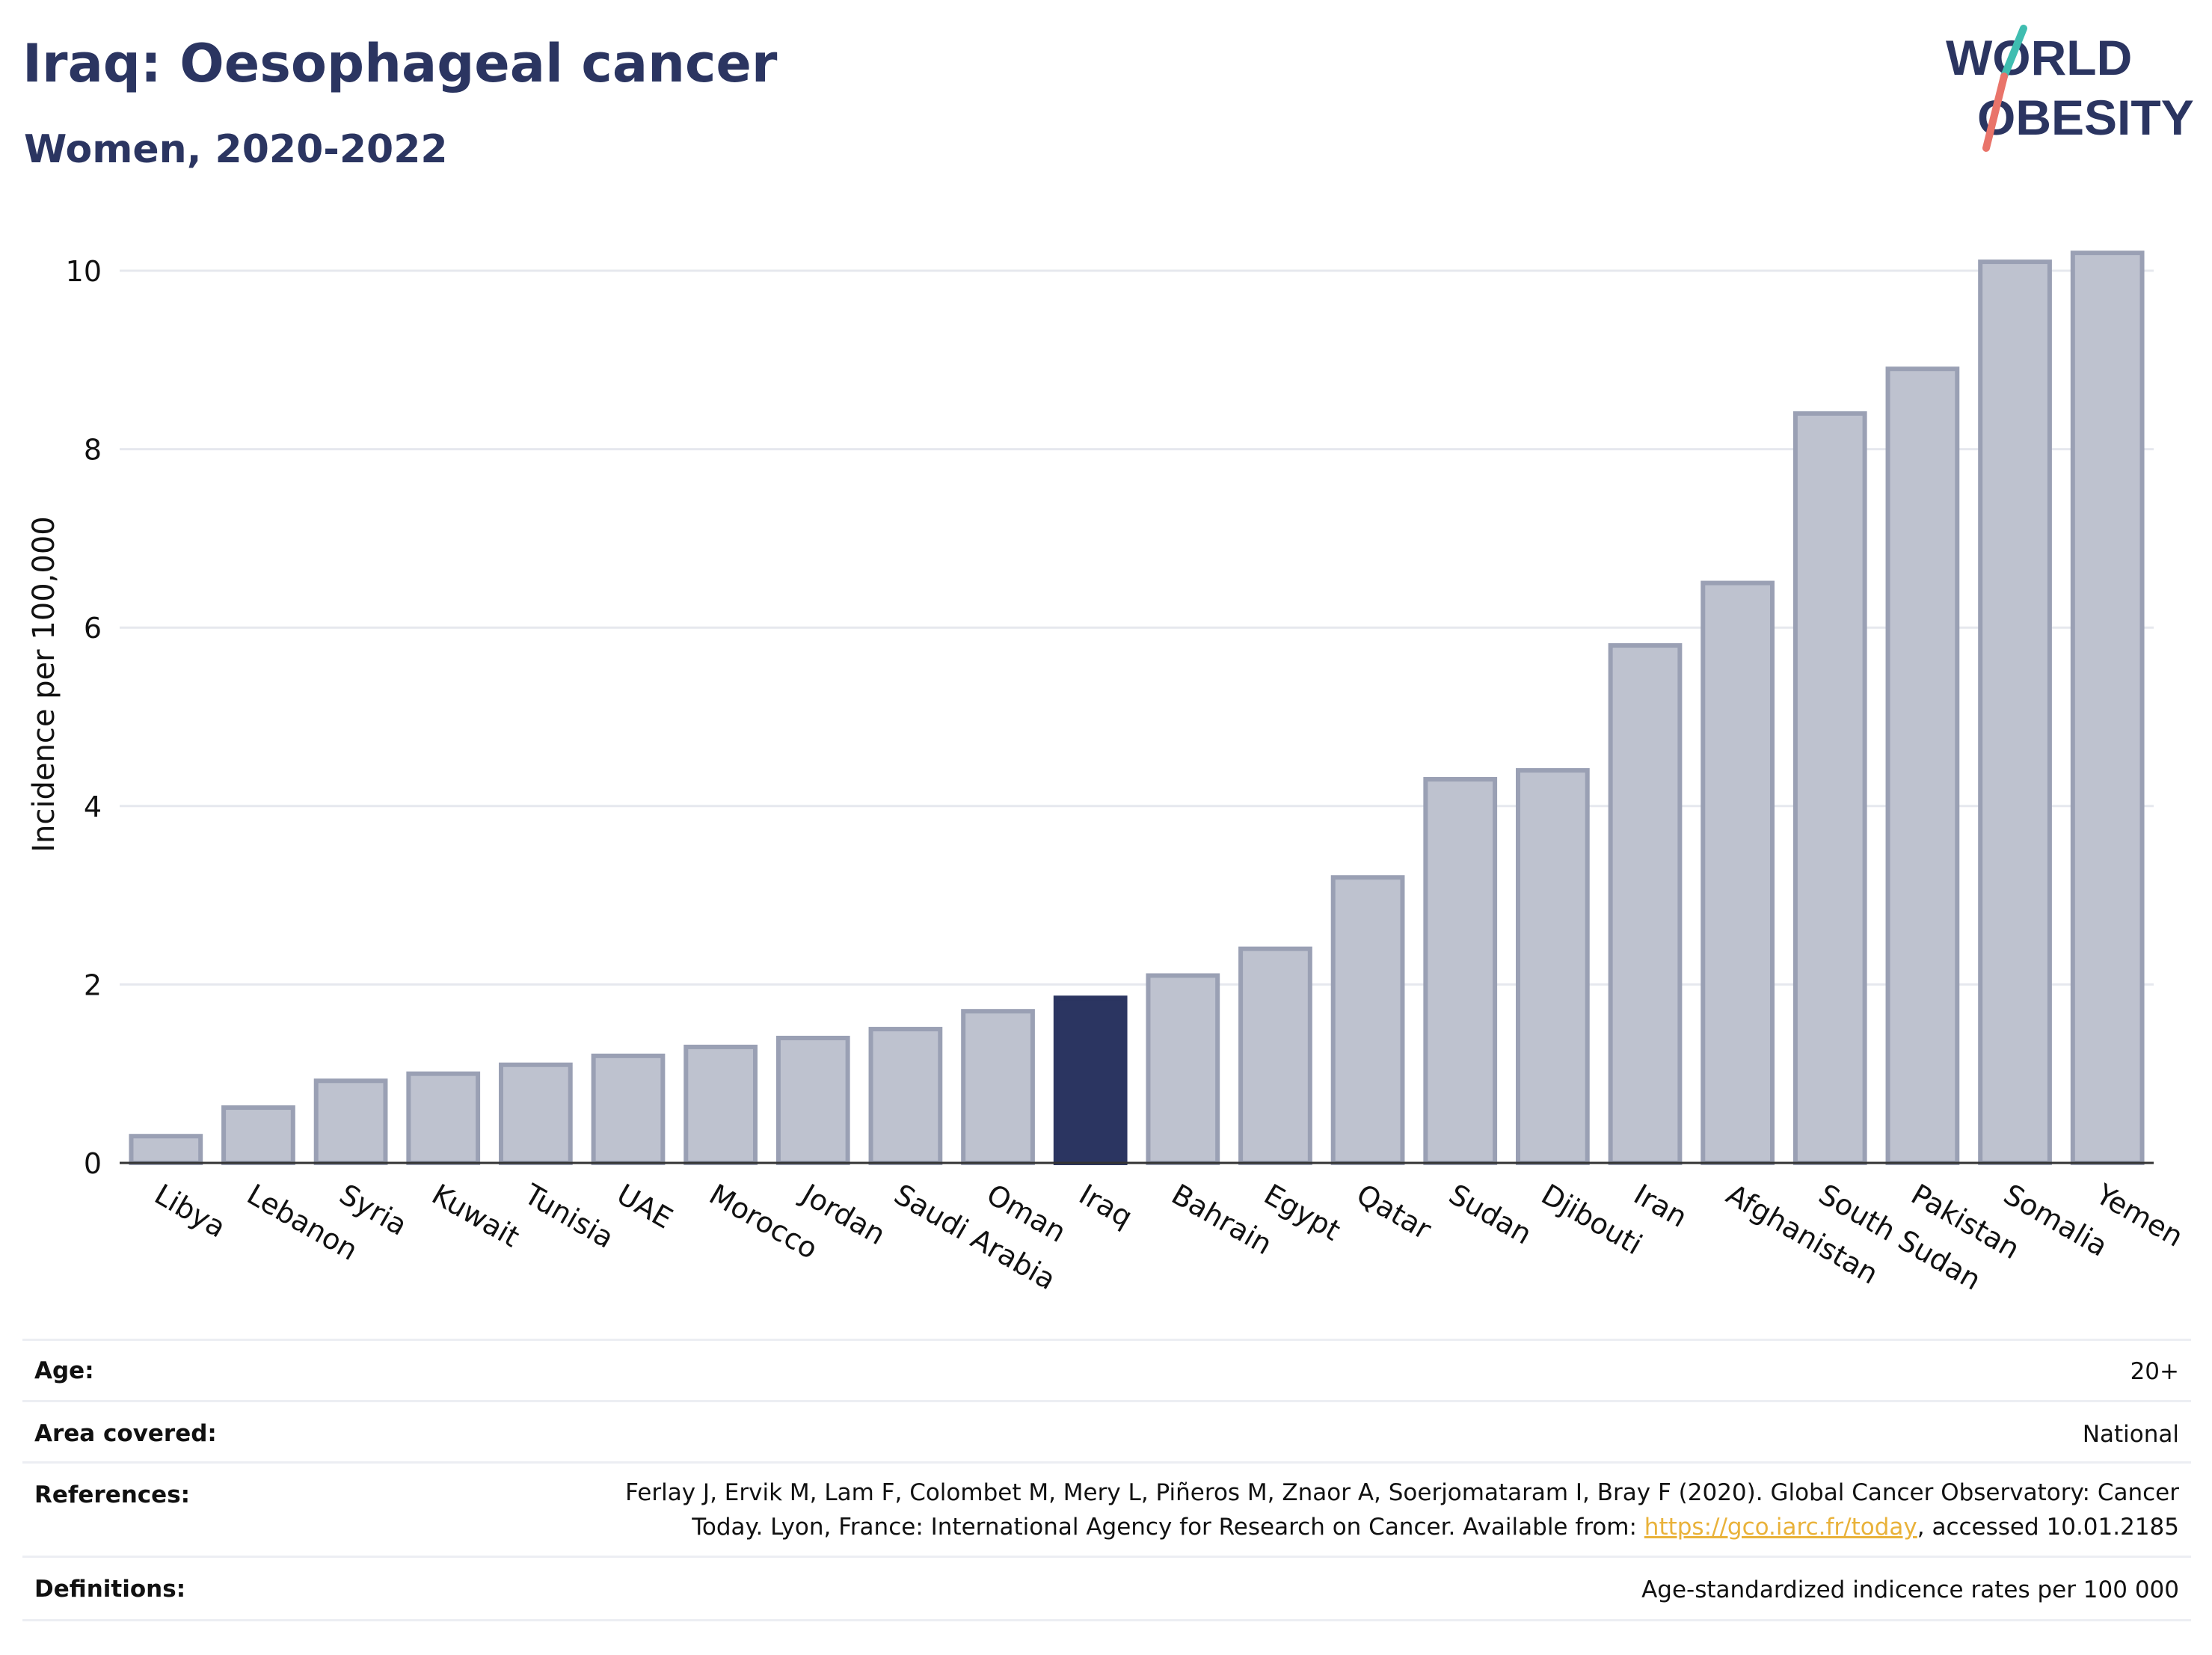  I want to click on y-tick-label: 2, so click(93, 984).